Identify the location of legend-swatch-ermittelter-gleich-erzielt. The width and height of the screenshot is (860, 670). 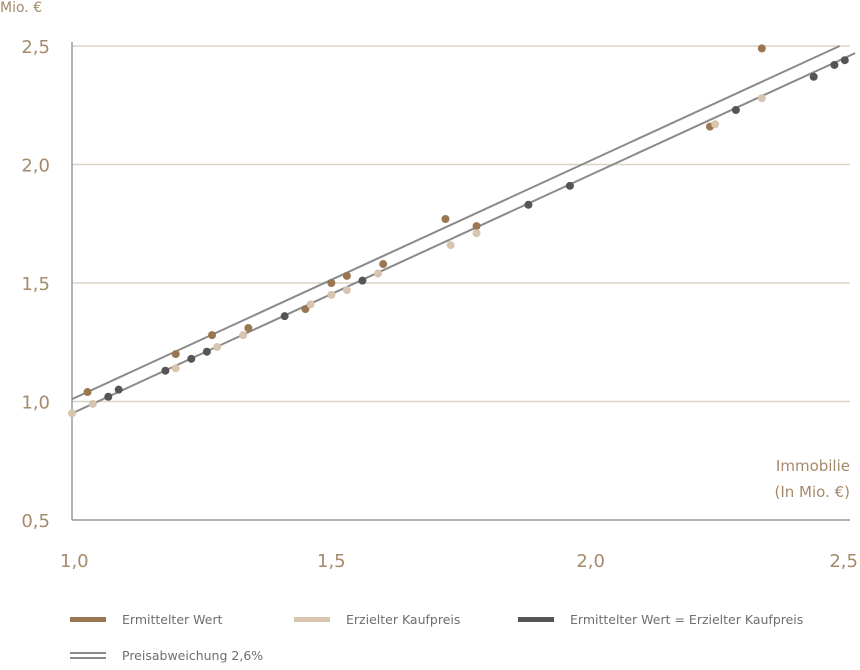
(536, 619).